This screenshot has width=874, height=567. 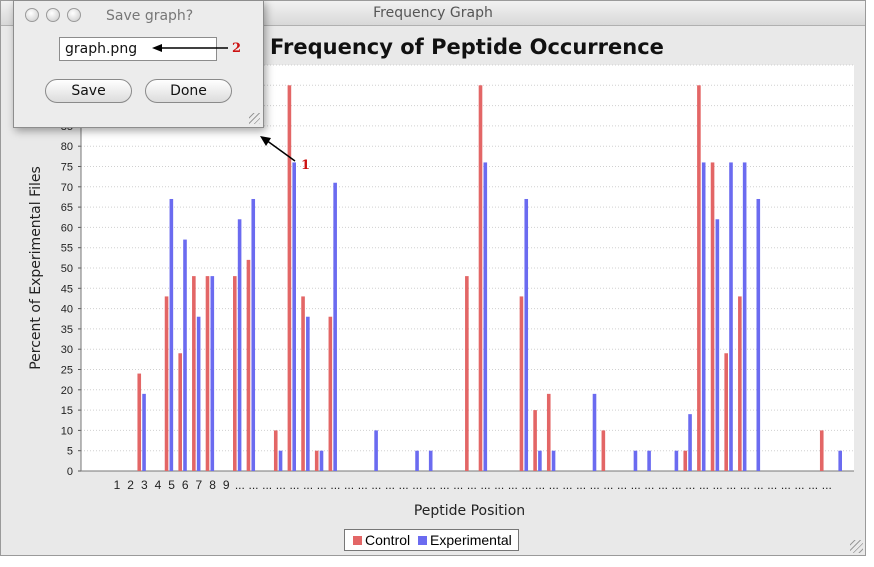 What do you see at coordinates (138, 49) in the screenshot?
I see `filename-input` at bounding box center [138, 49].